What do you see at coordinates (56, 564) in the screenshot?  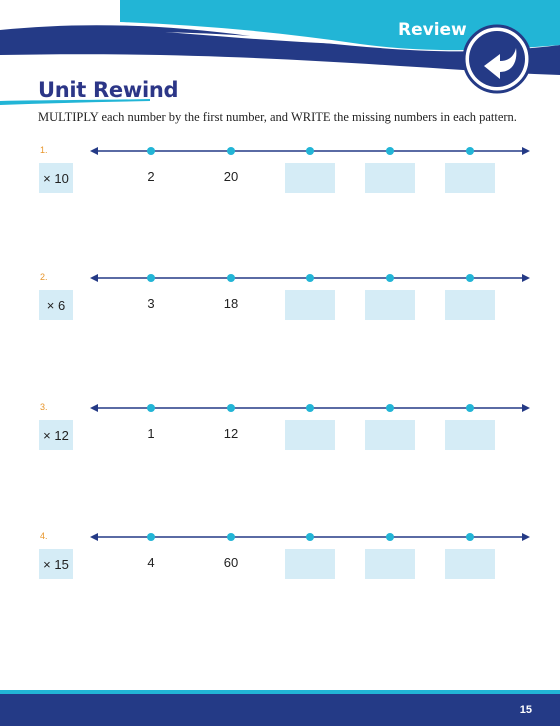 I see `multiplier-label: × 15` at bounding box center [56, 564].